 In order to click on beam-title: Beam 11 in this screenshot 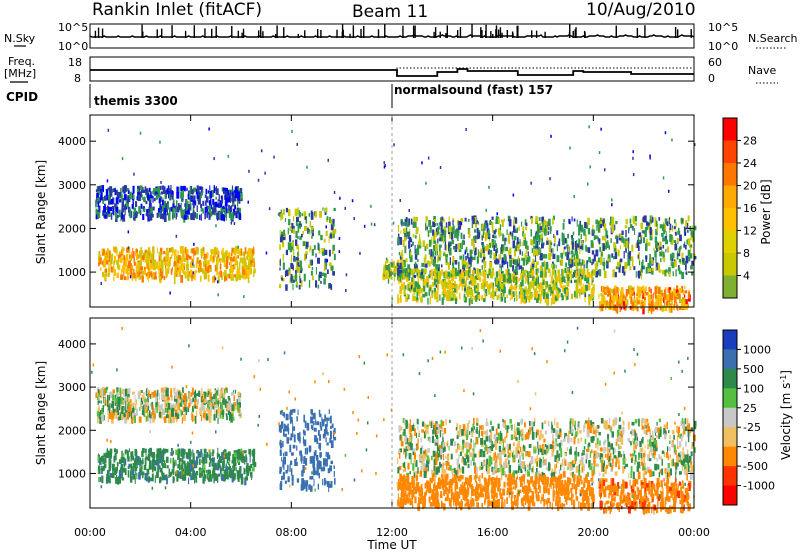, I will do `click(390, 12)`.